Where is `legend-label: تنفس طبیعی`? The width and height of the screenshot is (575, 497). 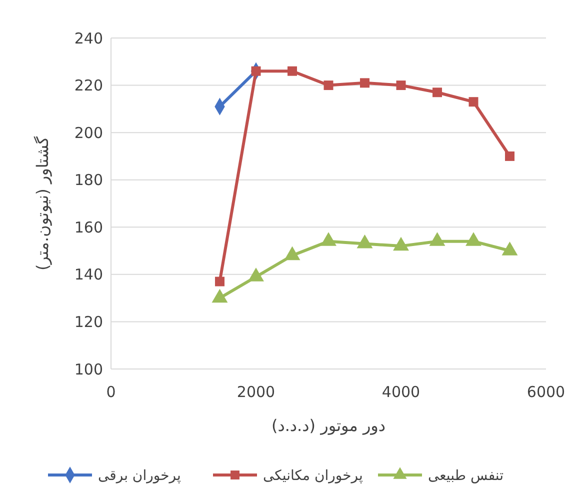 legend-label: تنفس طبیعی is located at coordinates (466, 476).